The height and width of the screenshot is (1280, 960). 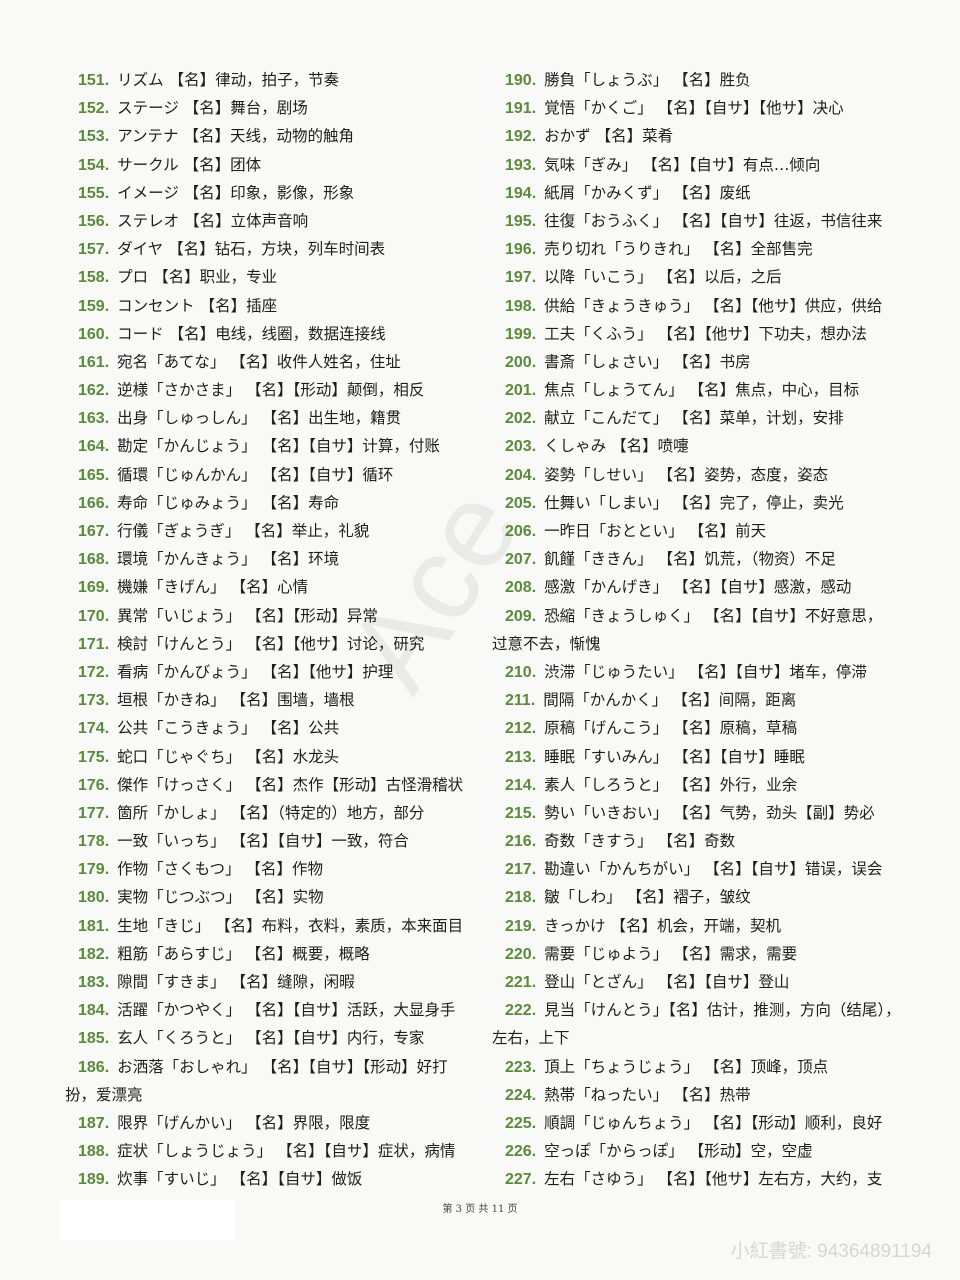 What do you see at coordinates (702, 813) in the screenshot?
I see `vocab-entry: 215. 勢い「いきおい」 【名】气势，劲头【副】势必` at bounding box center [702, 813].